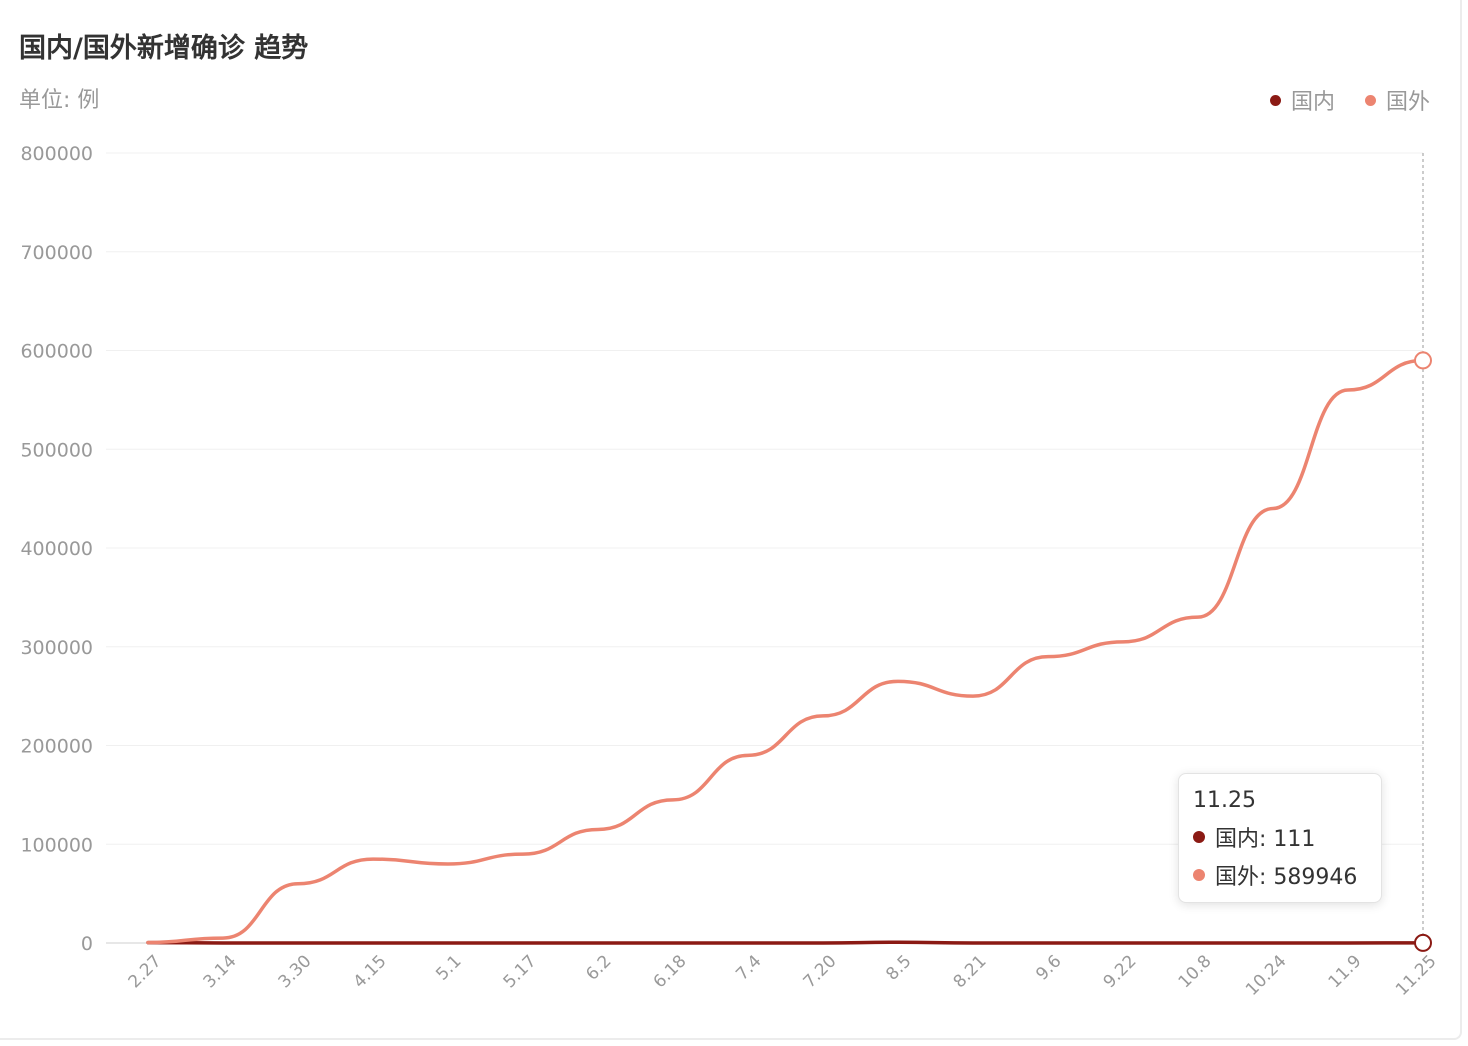 The width and height of the screenshot is (1468, 1046). I want to click on y-tick-label: 400000, so click(56, 549).